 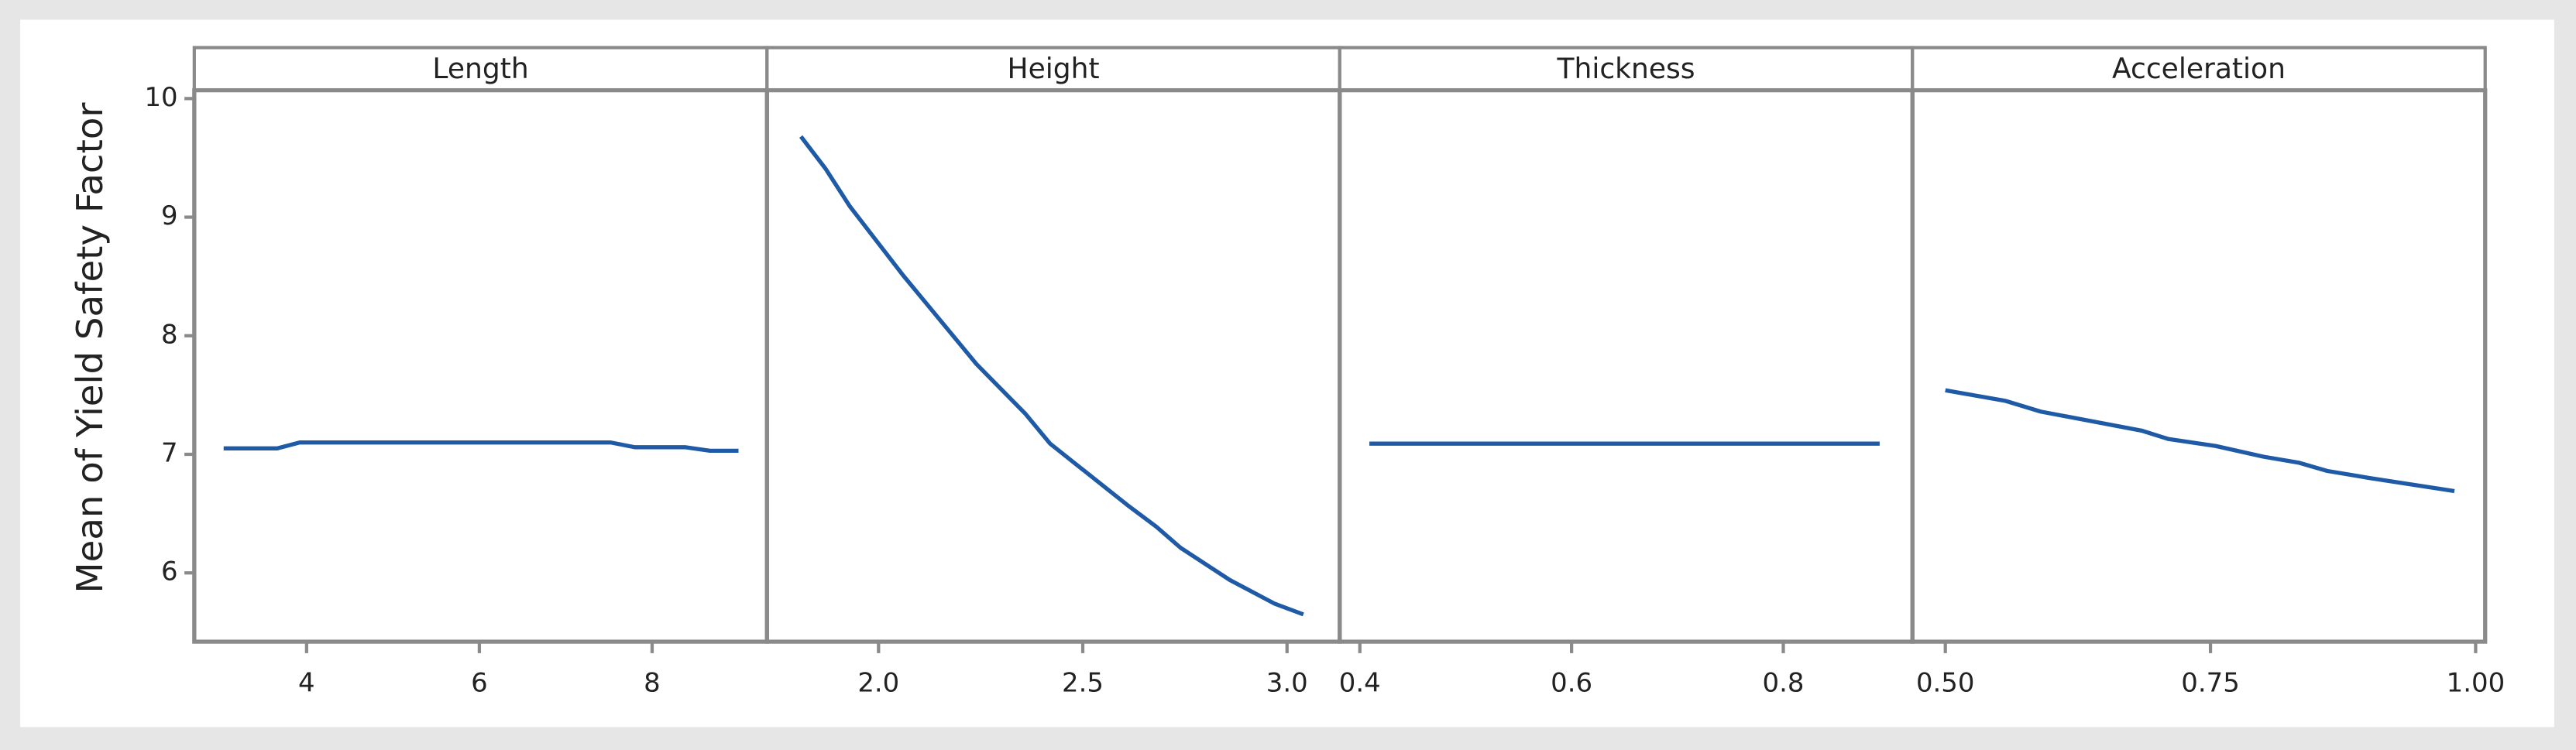 I want to click on x-tick-label: 0.75, so click(x=2210, y=683).